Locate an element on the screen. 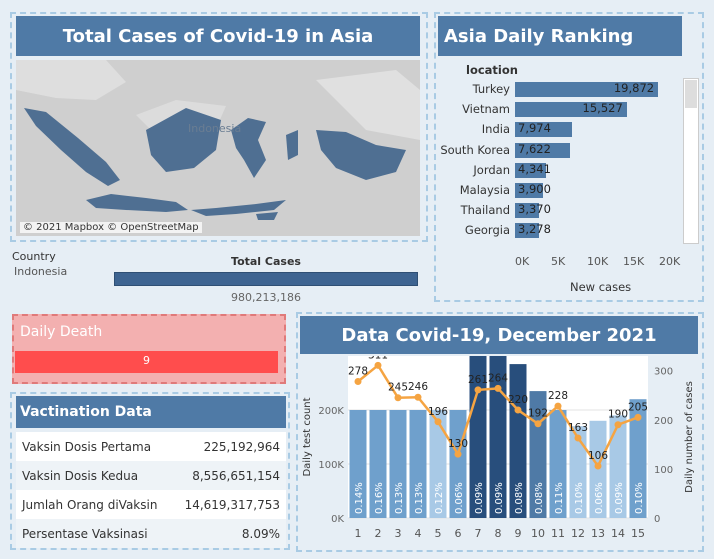  total-cases-bar is located at coordinates (266, 279).